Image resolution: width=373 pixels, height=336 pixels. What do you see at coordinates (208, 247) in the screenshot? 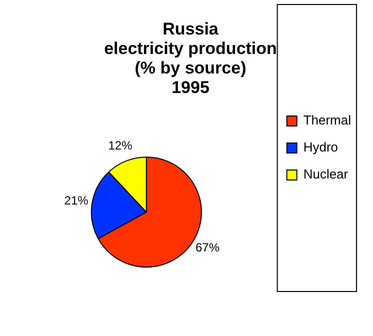
I see `data-label: 67%` at bounding box center [208, 247].